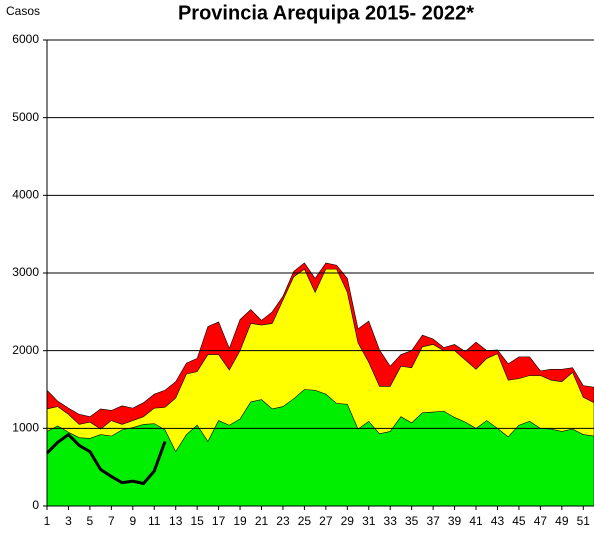  I want to click on x-tick-label: 35, so click(412, 521).